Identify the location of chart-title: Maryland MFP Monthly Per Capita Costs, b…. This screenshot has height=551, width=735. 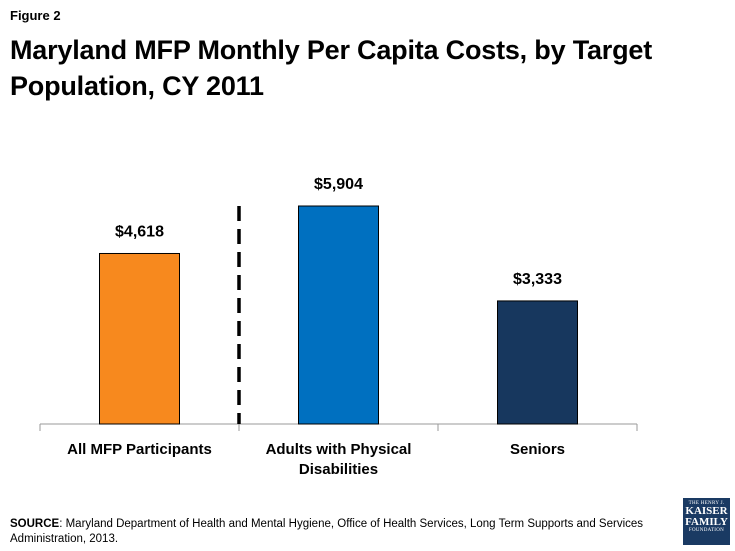
(331, 68).